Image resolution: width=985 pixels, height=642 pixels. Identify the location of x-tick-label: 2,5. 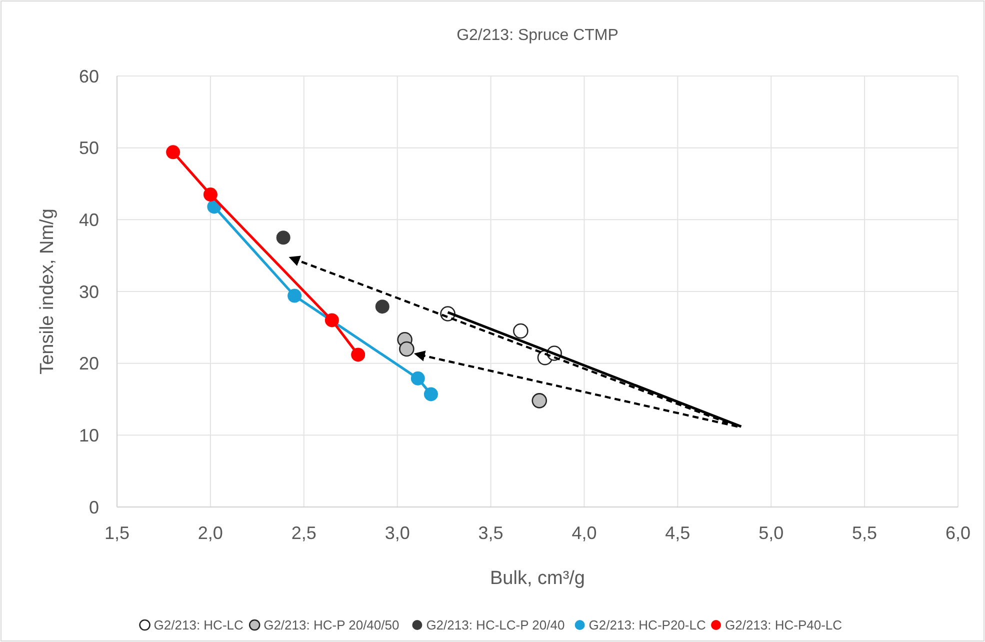
(303, 533).